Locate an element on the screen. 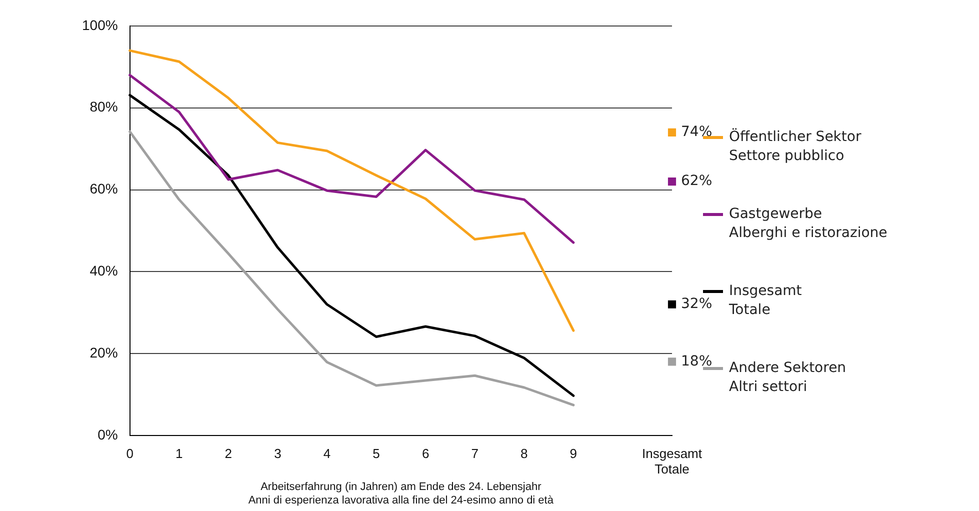 The image size is (979, 511). y-tick-label: 80% is located at coordinates (104, 106).